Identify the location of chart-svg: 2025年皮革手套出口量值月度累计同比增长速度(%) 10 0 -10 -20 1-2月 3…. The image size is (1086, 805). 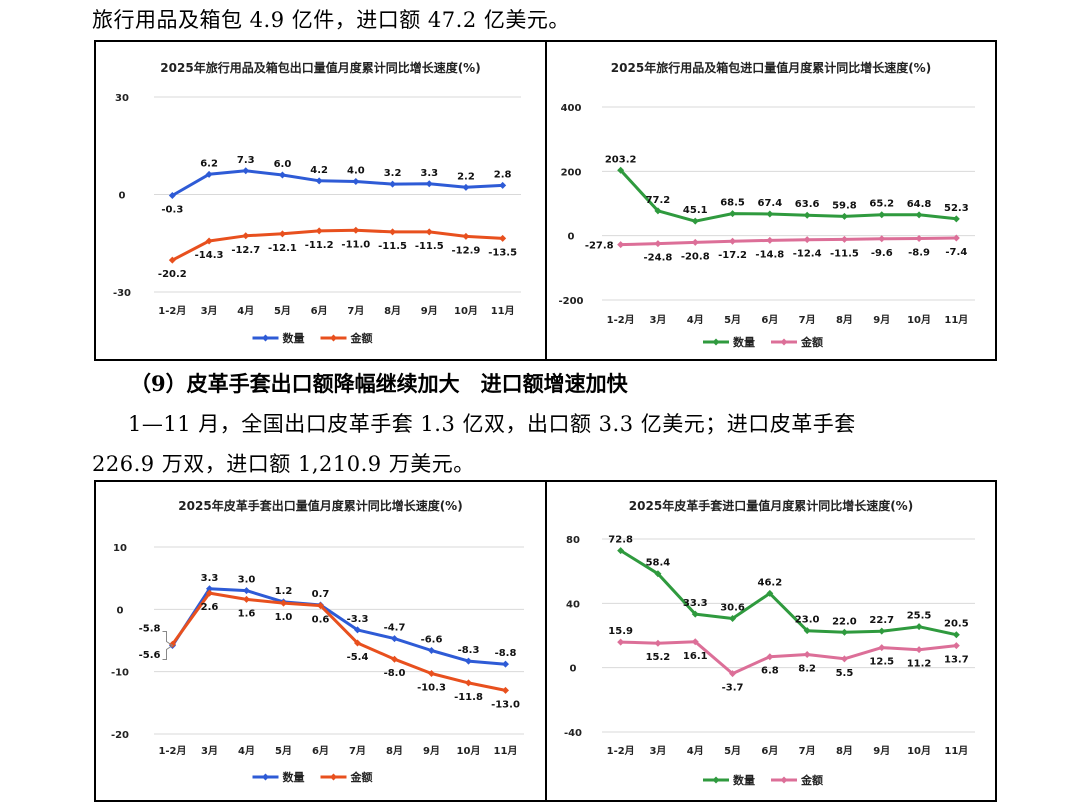
(317, 641).